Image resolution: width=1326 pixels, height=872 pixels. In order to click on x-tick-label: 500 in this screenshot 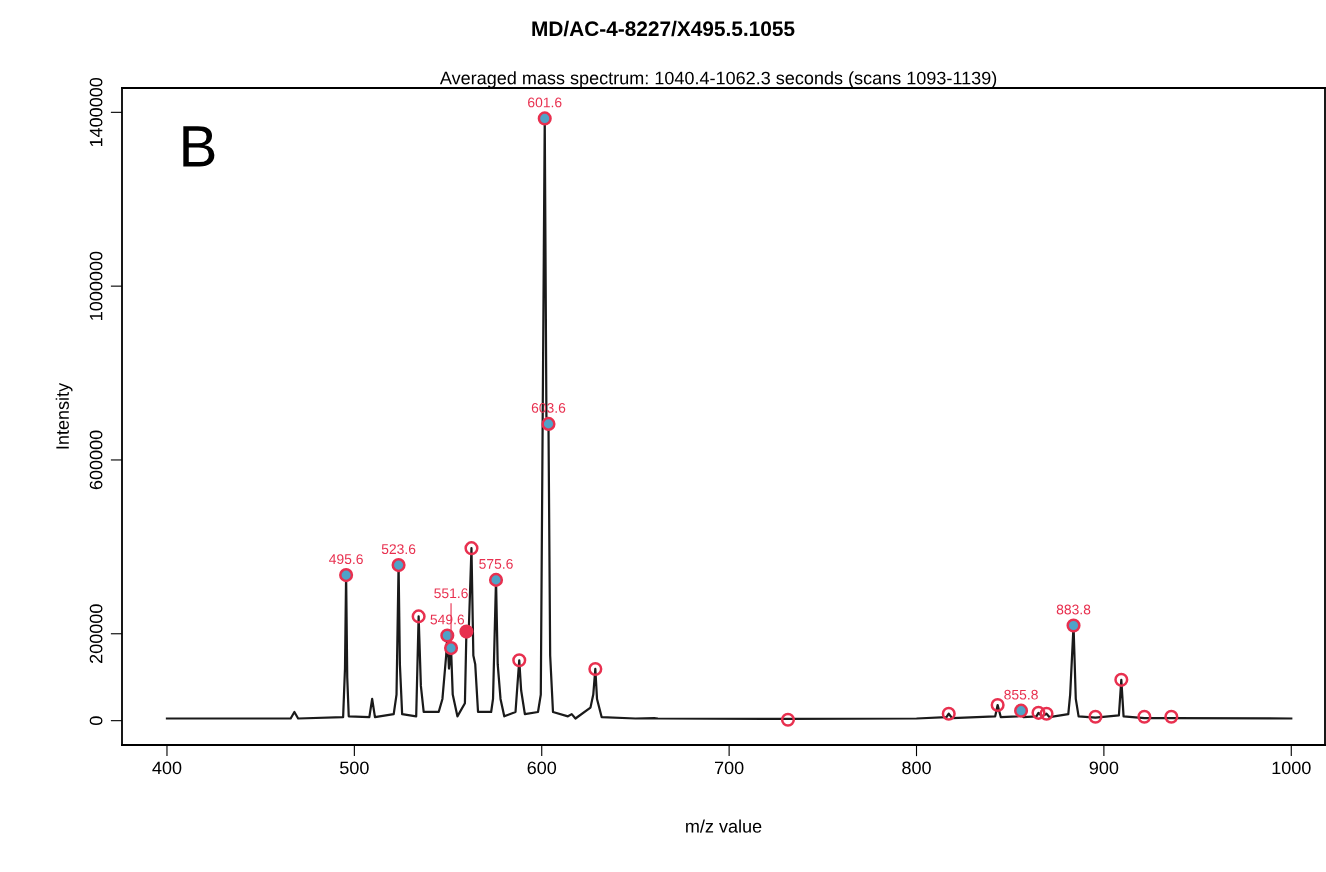, I will do `click(354, 768)`.